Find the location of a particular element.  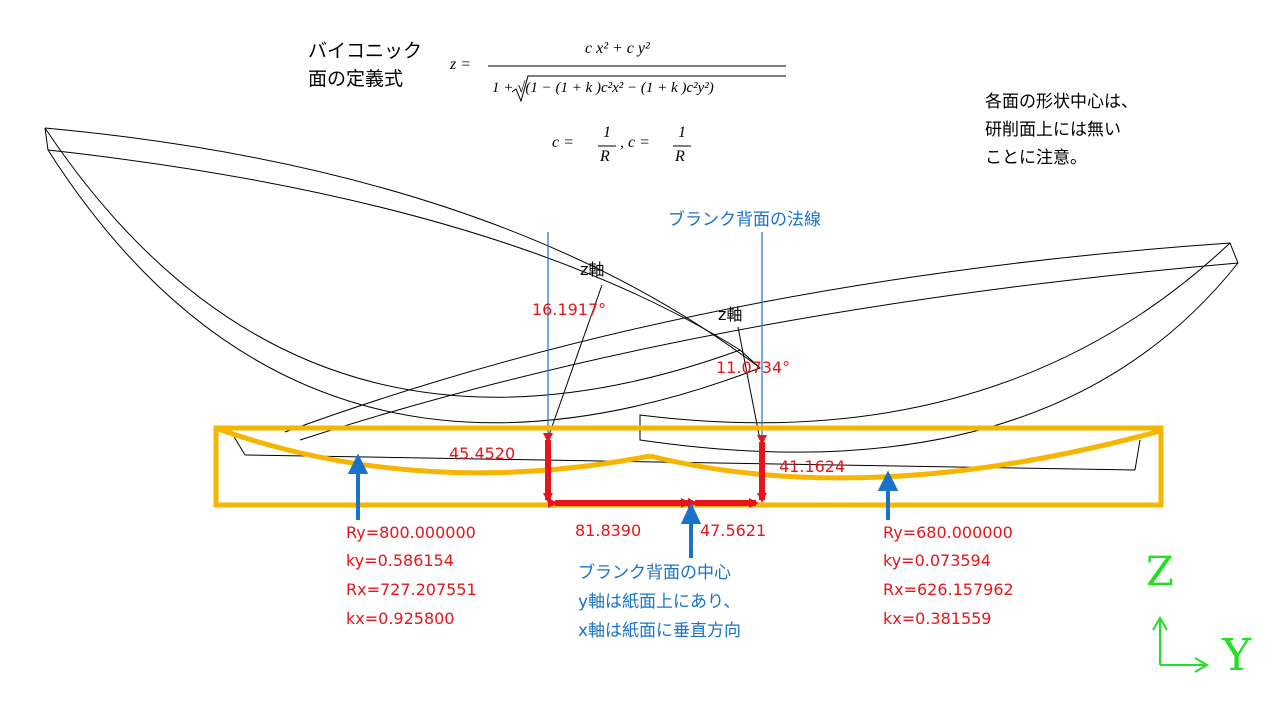

right-param-kx: kx=0.381559 is located at coordinates (937, 618).